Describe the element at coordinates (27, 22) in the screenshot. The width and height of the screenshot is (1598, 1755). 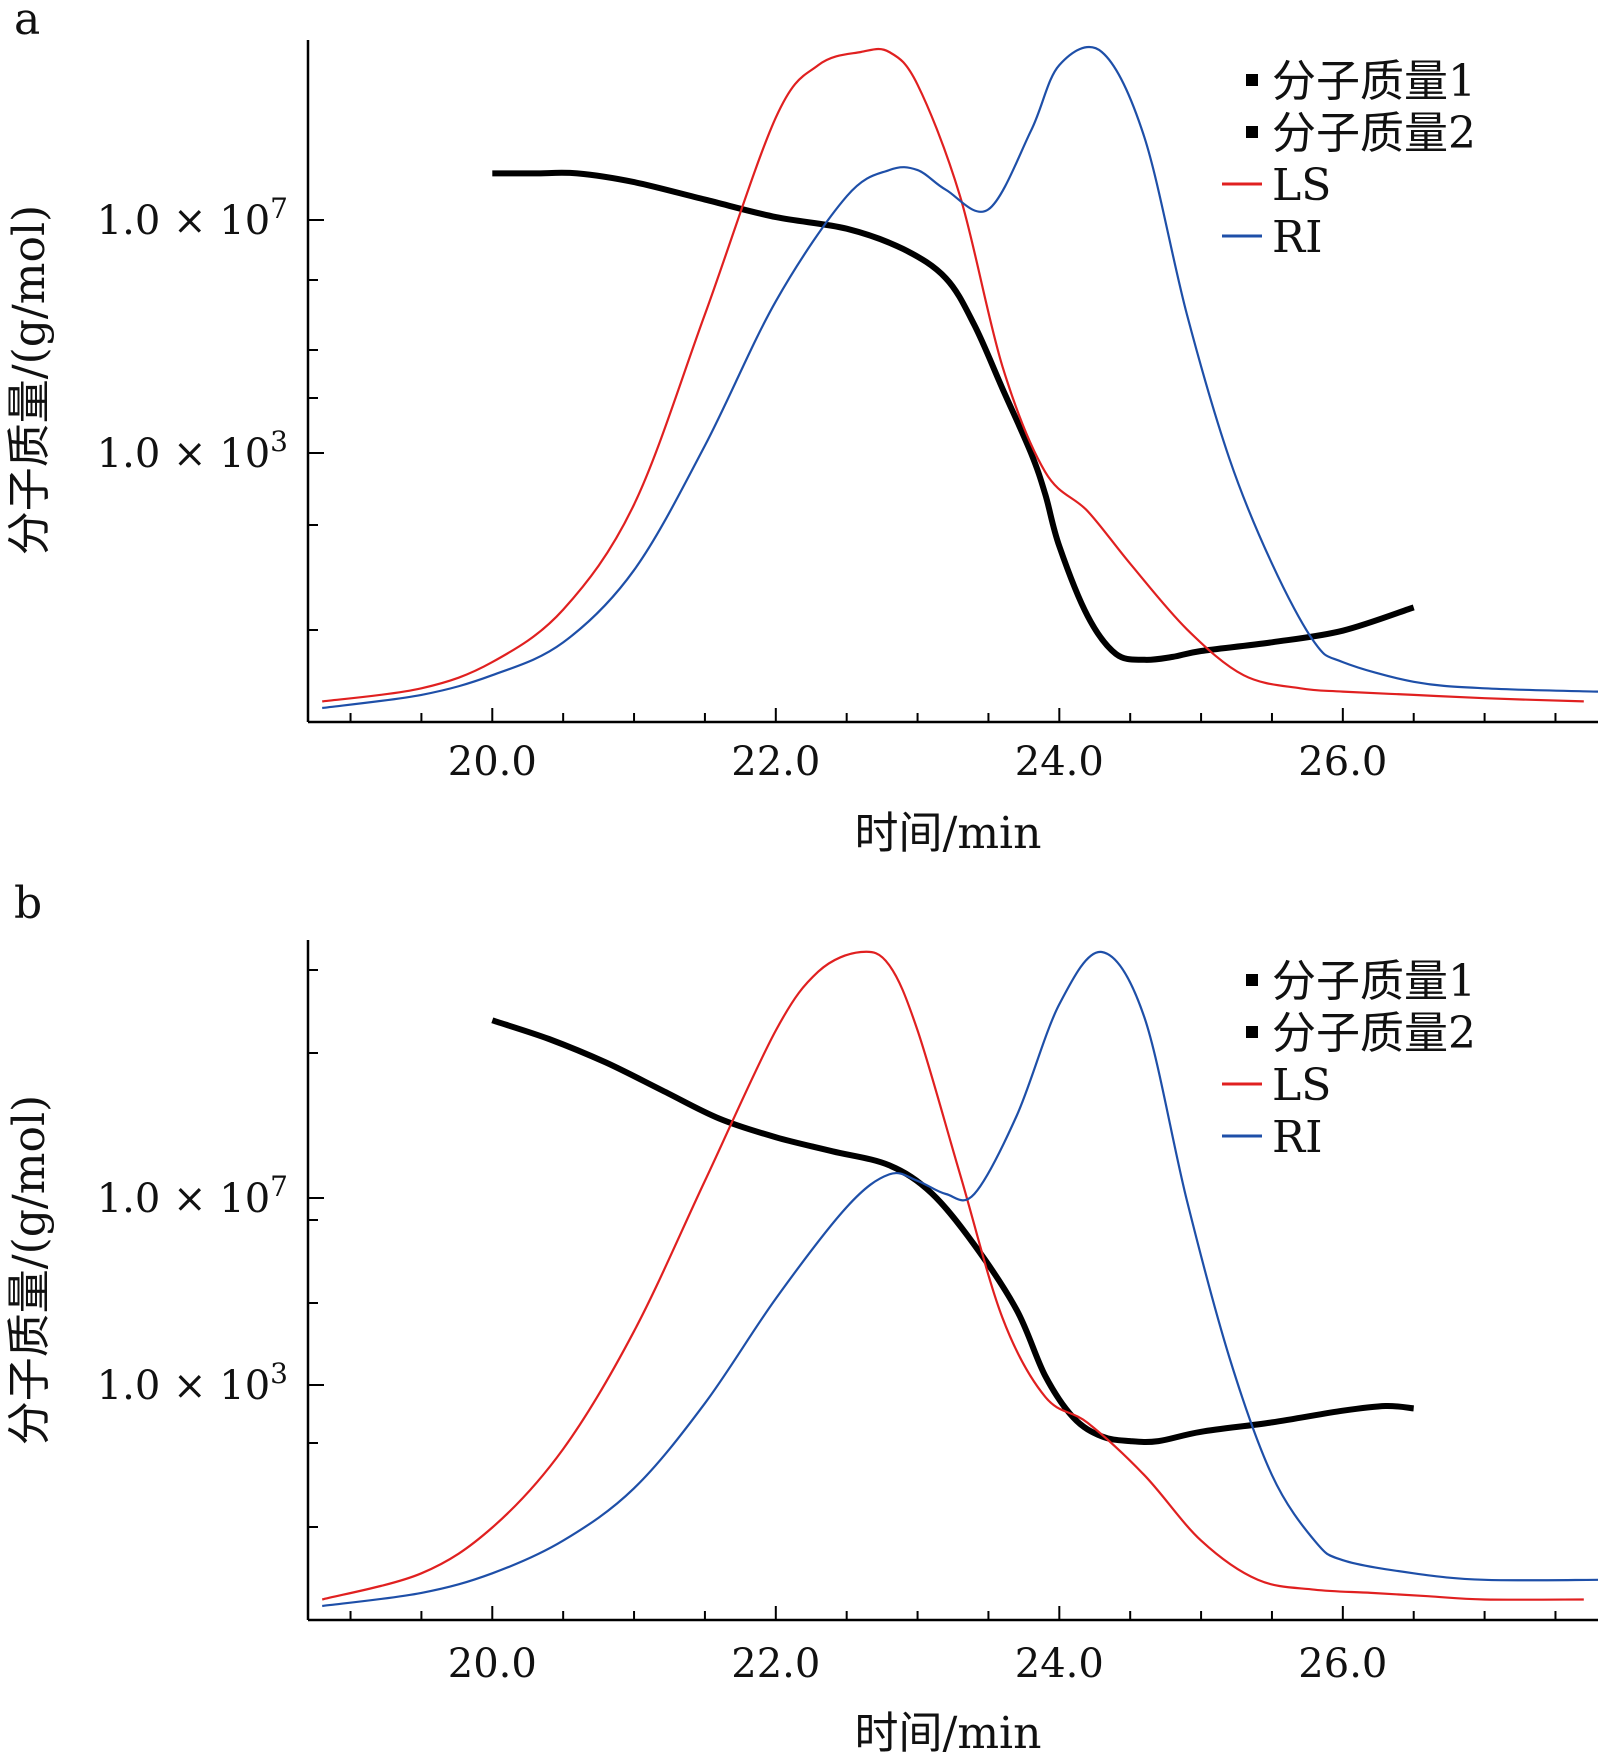
I see `panel-label: a` at that location.